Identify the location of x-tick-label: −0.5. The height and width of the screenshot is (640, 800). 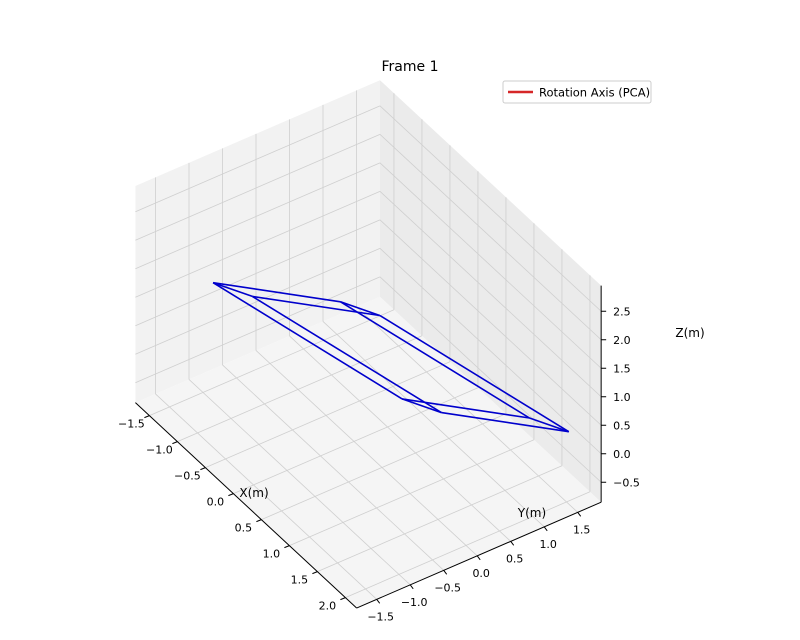
(187, 476).